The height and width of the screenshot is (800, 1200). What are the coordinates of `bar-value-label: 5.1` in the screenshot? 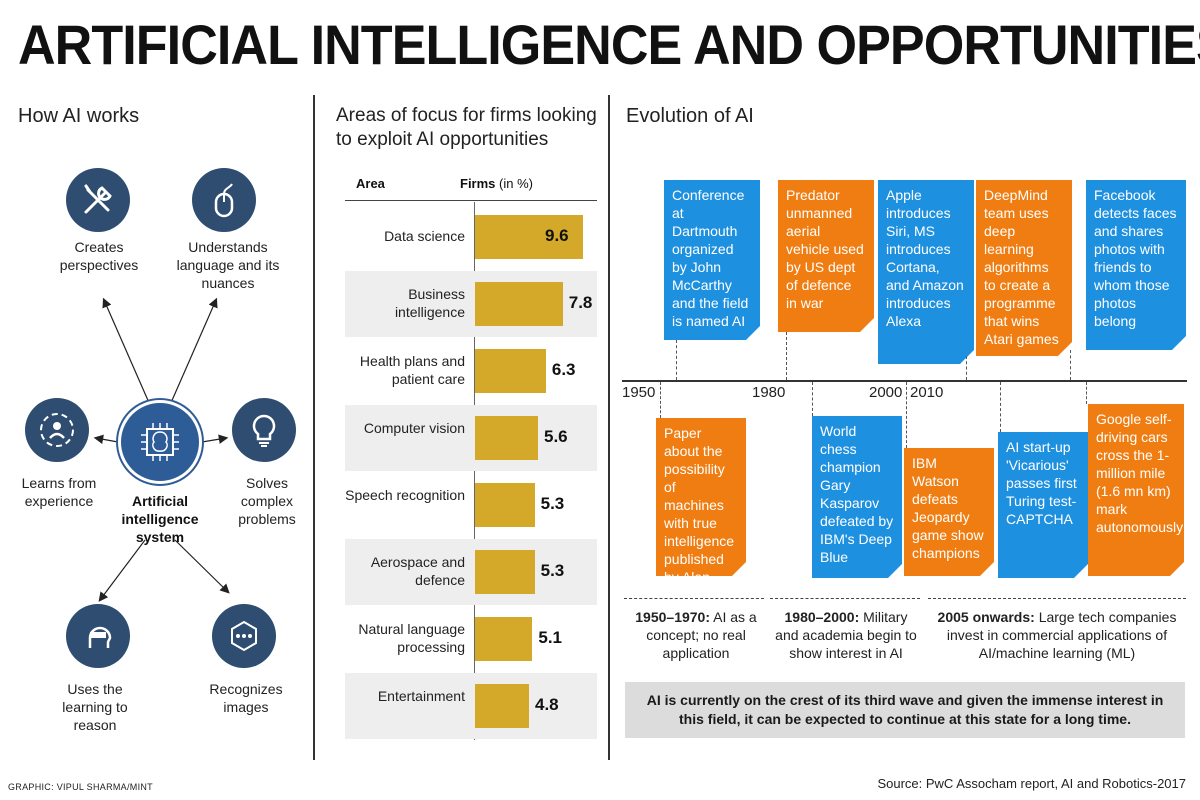 It's located at (550, 637).